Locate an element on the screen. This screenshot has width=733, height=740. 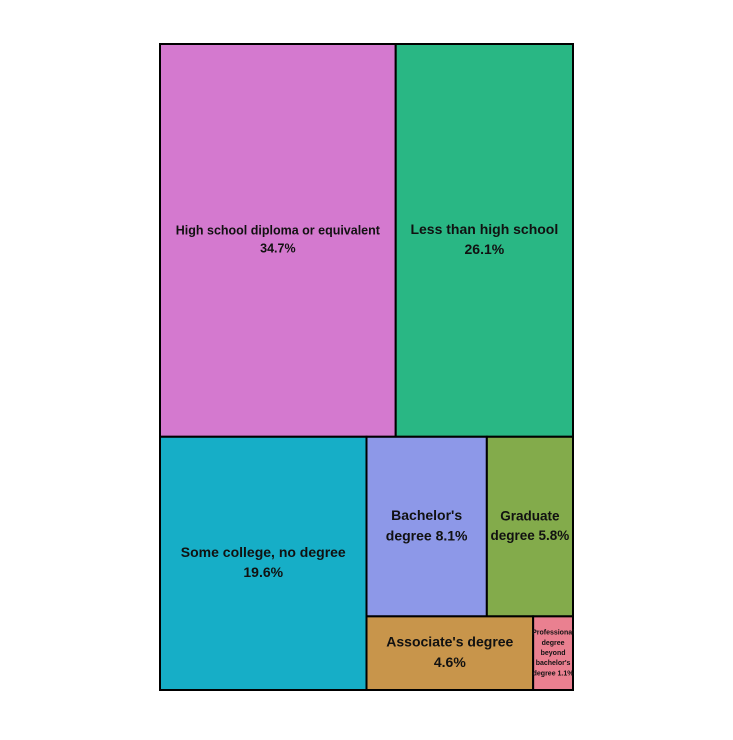
tile-label: beyond is located at coordinates (553, 653).